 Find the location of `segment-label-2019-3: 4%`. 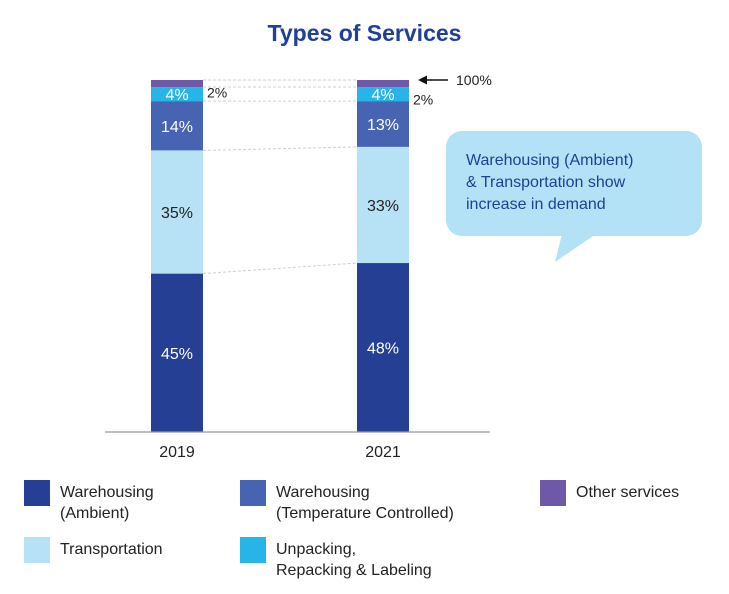

segment-label-2019-3: 4% is located at coordinates (176, 95).